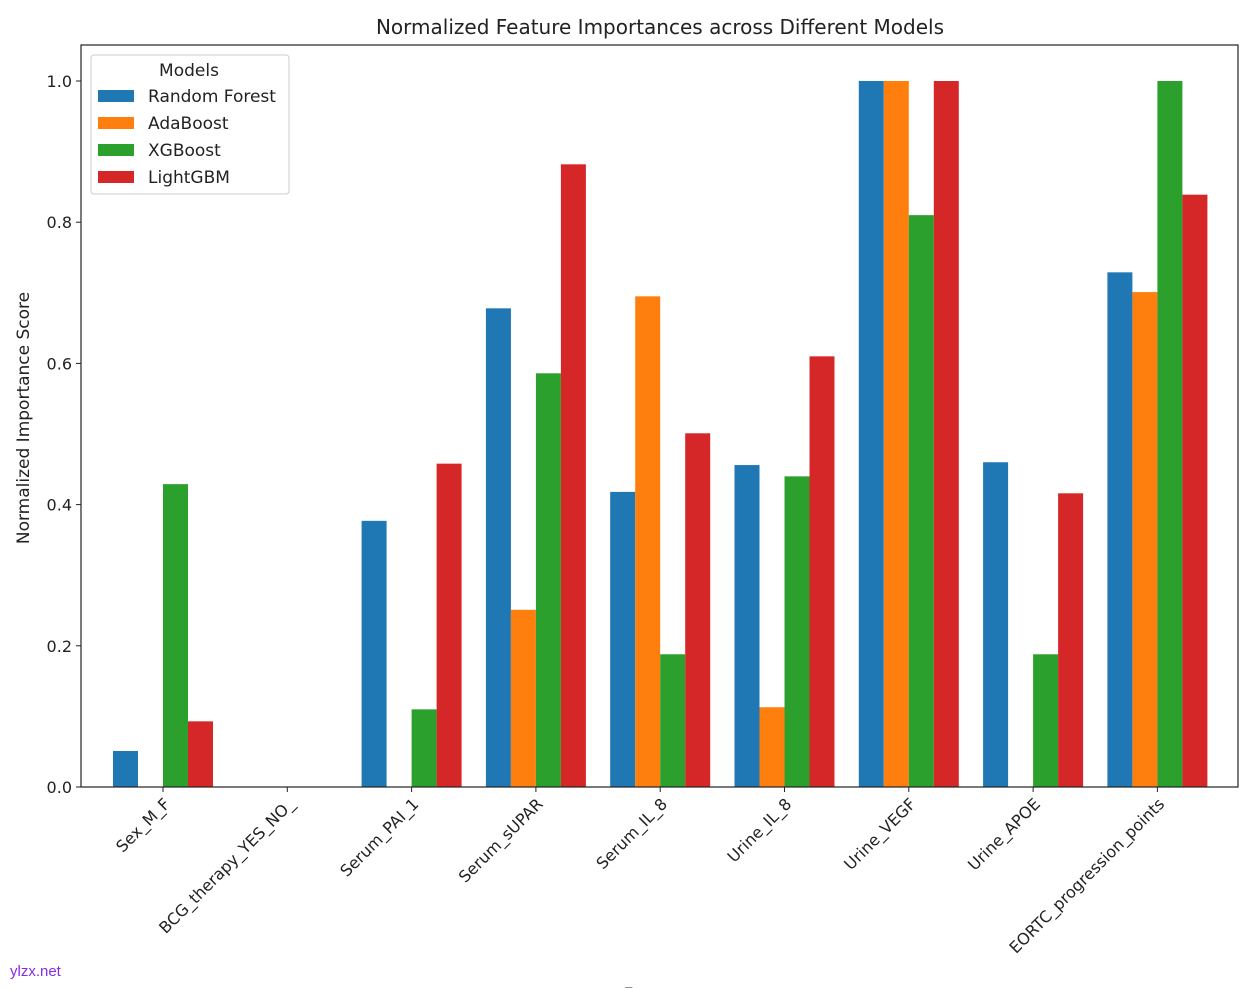 The height and width of the screenshot is (988, 1254). I want to click on legend-entry: Random Forest, so click(212, 97).